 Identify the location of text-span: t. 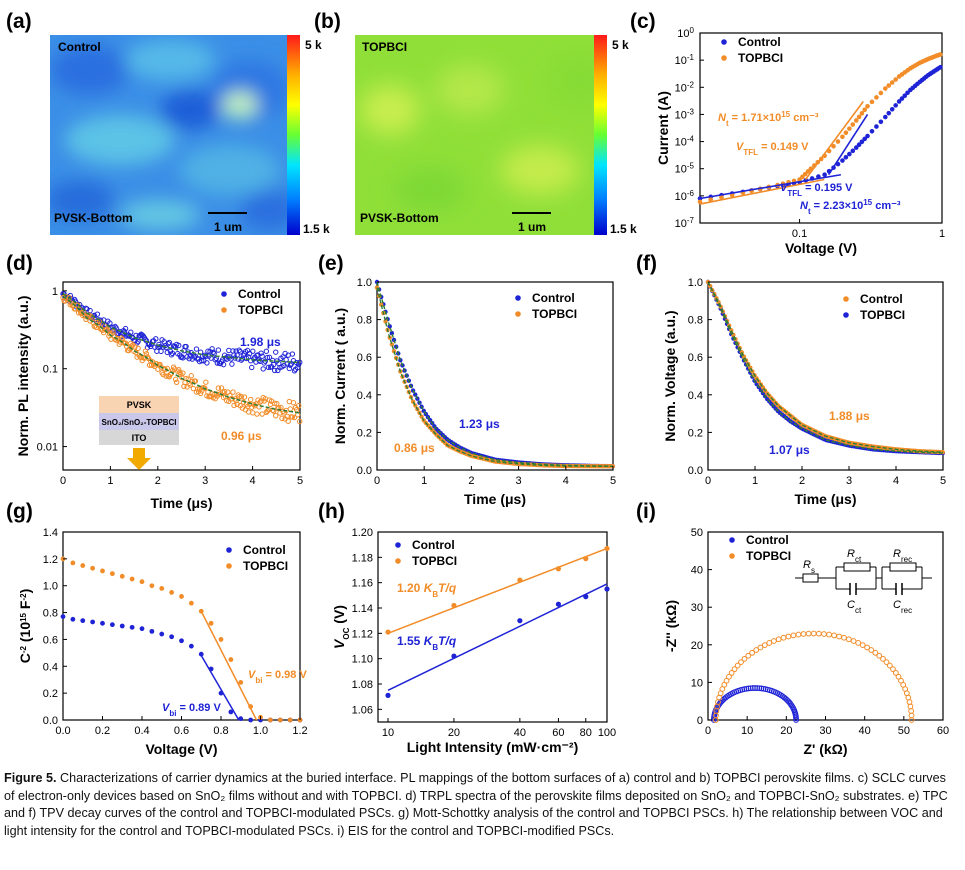
(727, 123).